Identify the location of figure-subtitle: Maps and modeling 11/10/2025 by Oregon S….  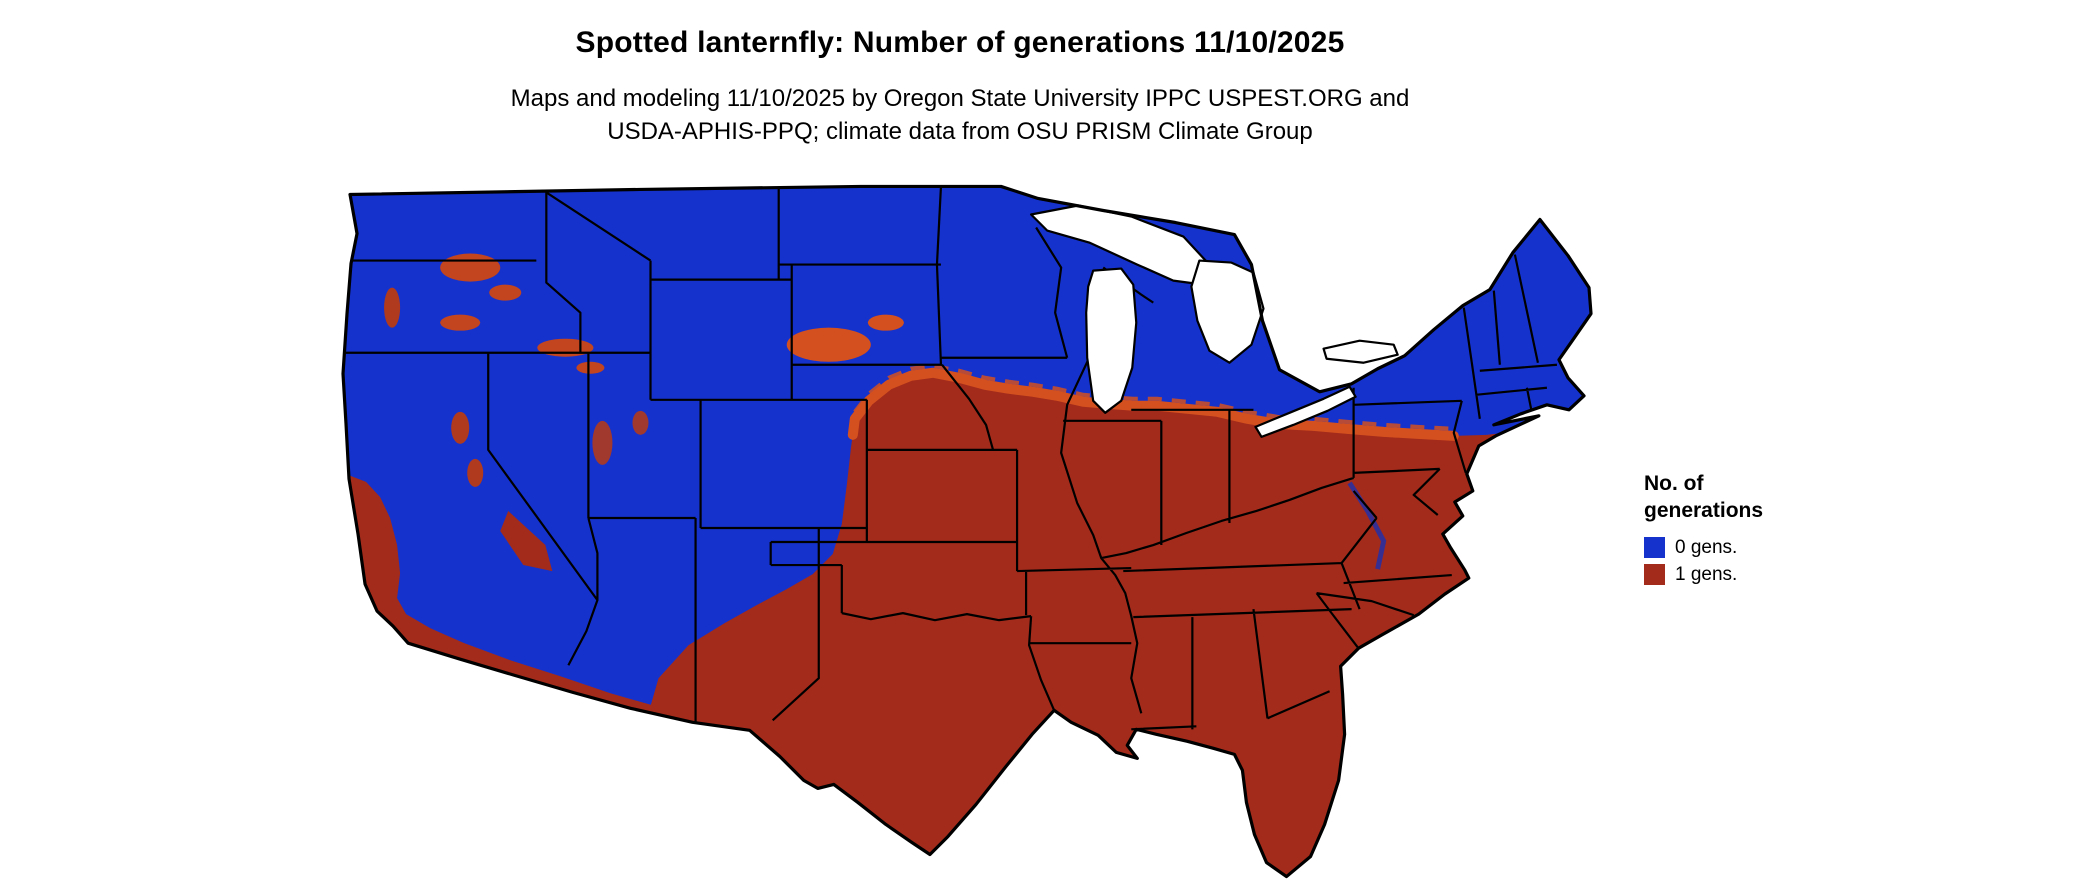
(960, 115).